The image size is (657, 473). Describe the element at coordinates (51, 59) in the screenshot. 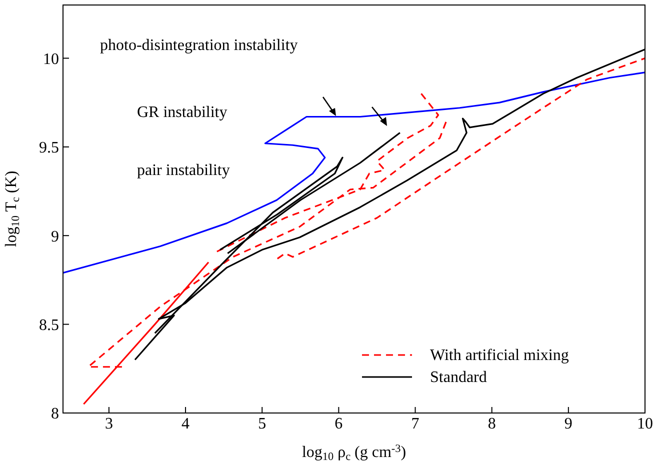

I see `y-tick-label: 10` at that location.